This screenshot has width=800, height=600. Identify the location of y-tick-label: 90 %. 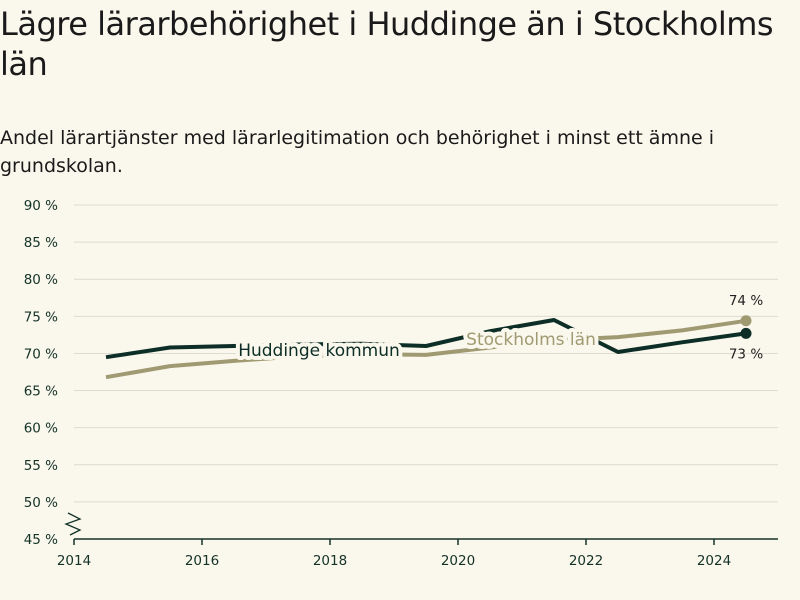
(41, 206).